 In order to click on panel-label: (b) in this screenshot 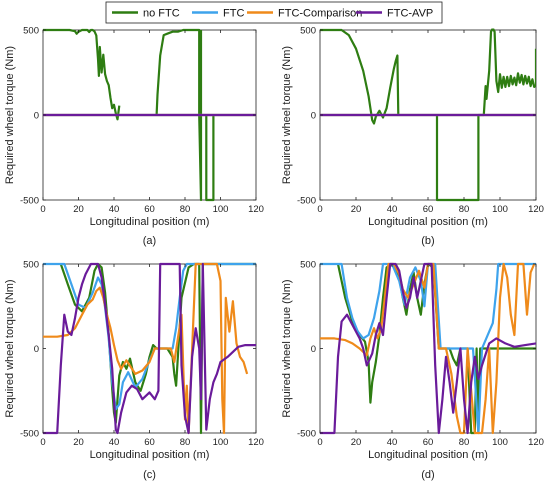, I will do `click(427, 241)`.